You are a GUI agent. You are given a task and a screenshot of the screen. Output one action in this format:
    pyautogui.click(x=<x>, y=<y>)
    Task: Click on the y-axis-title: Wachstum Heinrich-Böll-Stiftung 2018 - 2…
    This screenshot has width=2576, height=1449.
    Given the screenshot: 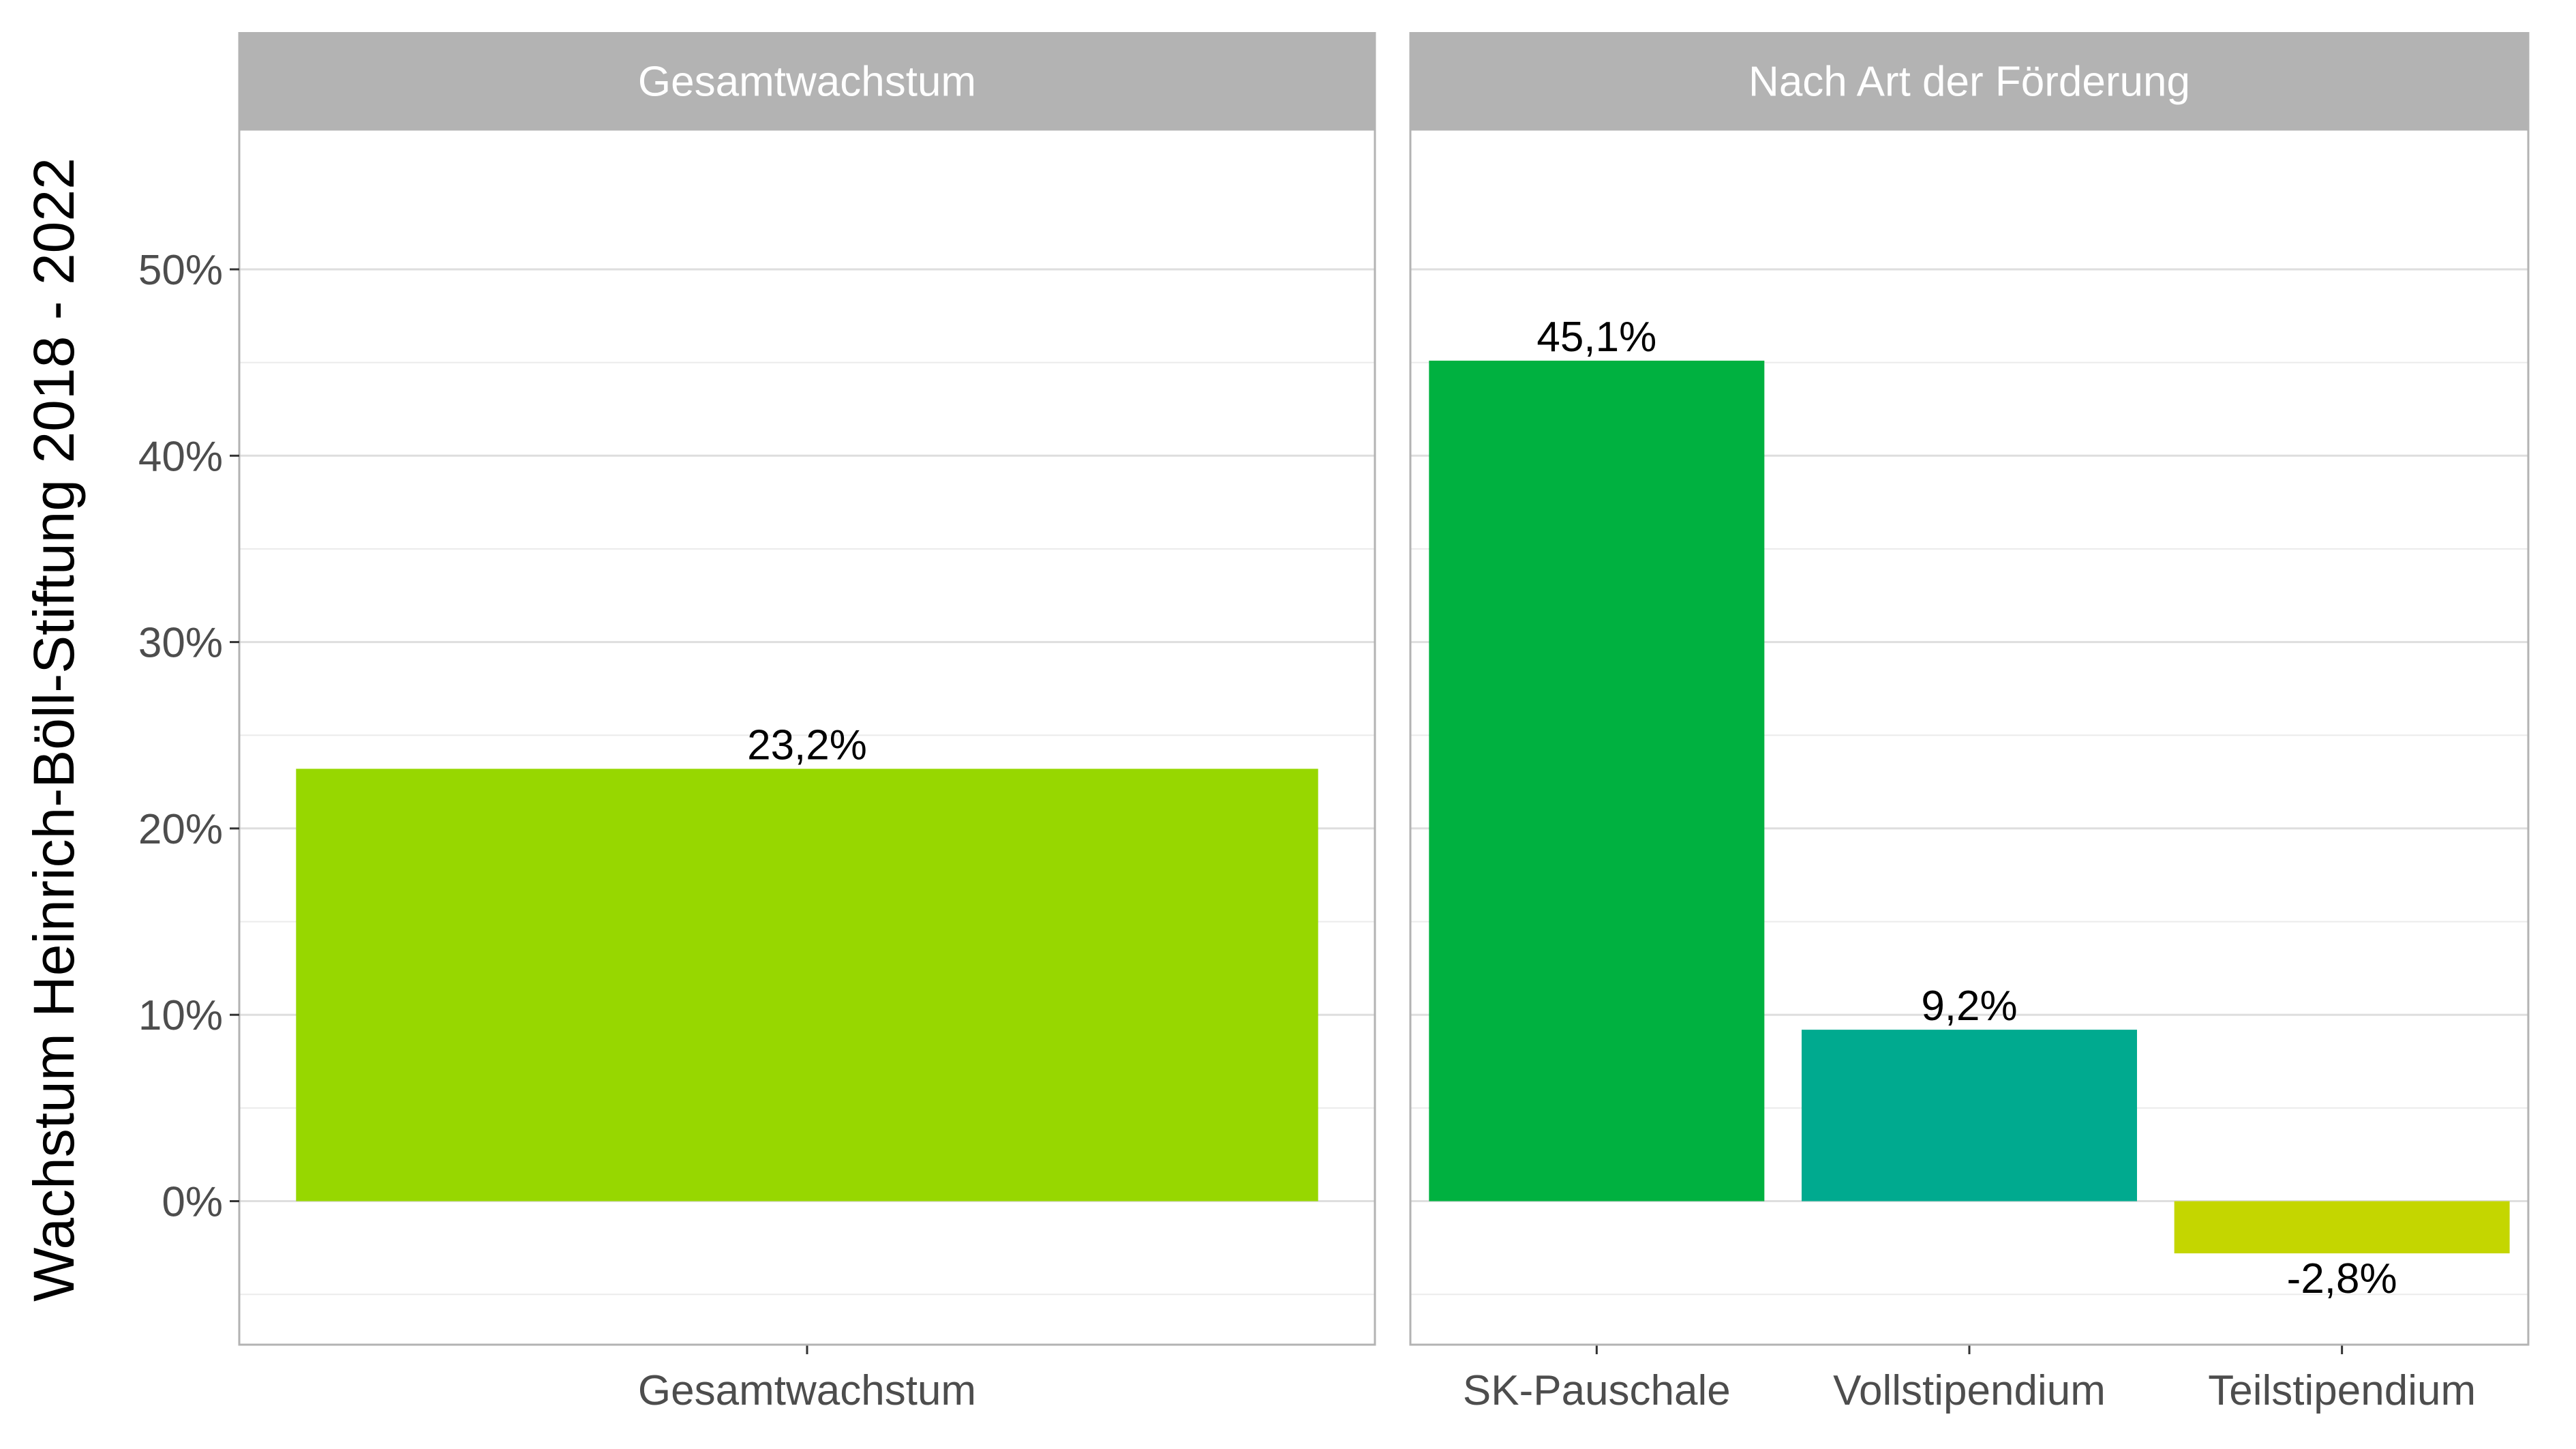 What is the action you would take?
    pyautogui.click(x=54, y=730)
    